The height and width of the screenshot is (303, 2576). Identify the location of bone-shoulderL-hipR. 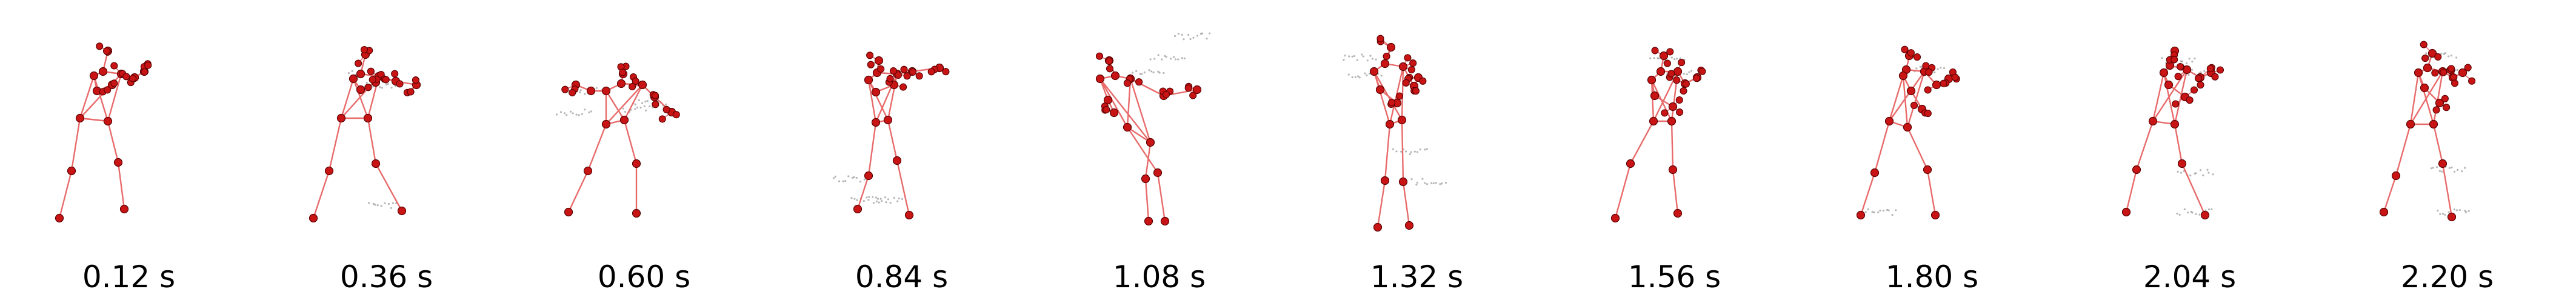
(1662, 100).